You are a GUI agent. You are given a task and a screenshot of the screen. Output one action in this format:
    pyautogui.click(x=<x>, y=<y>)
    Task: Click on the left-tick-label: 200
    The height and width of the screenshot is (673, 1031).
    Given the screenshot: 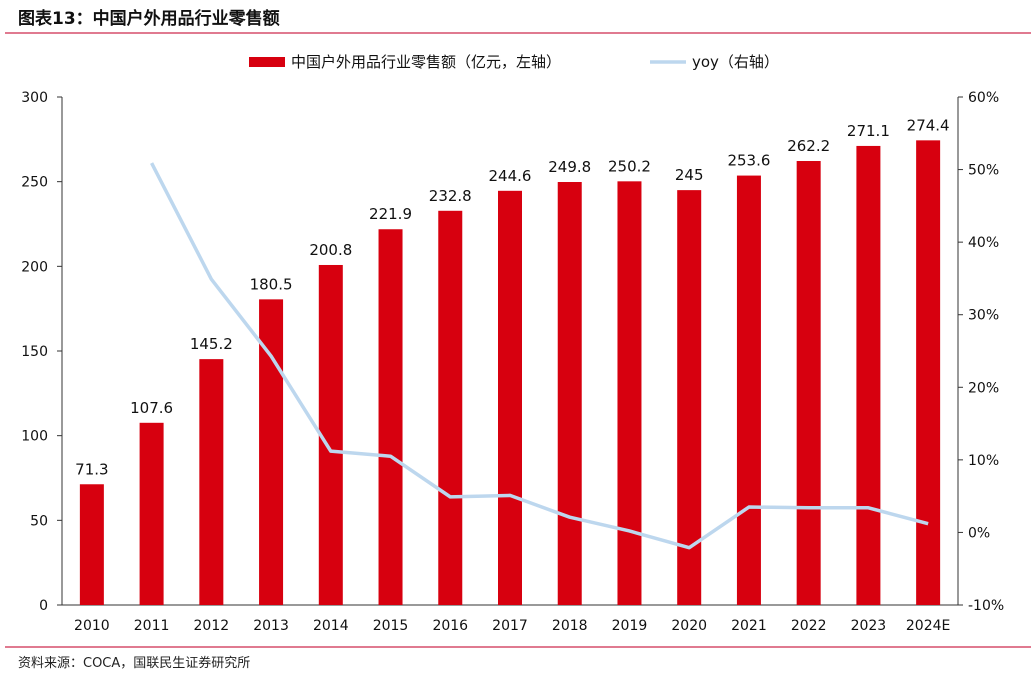 What is the action you would take?
    pyautogui.click(x=34, y=267)
    